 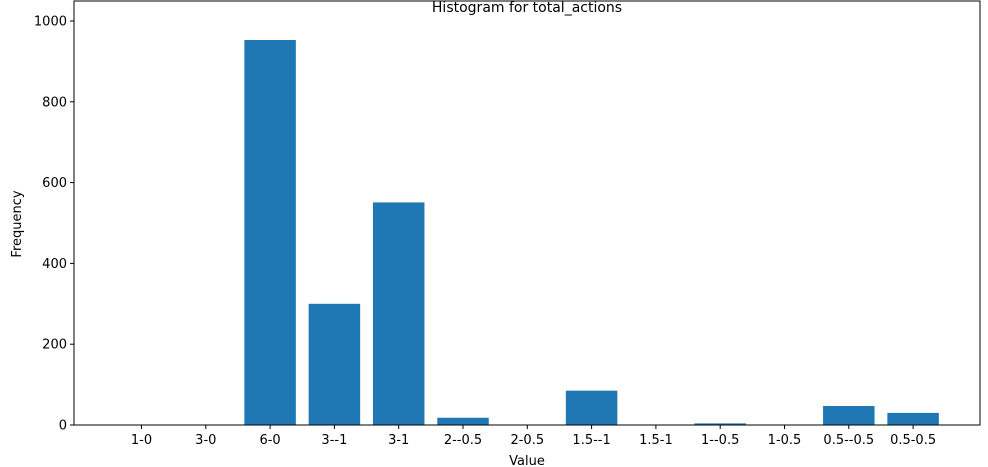 I want to click on y-axis-ticks: 0 200 400 600 800 1000, so click(x=54, y=224).